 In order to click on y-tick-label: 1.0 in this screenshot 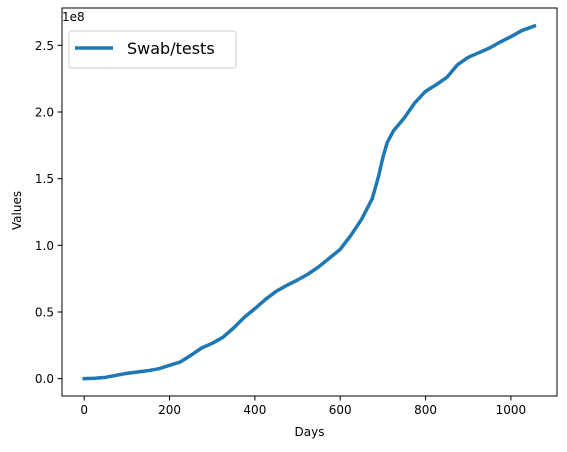, I will do `click(44, 246)`.